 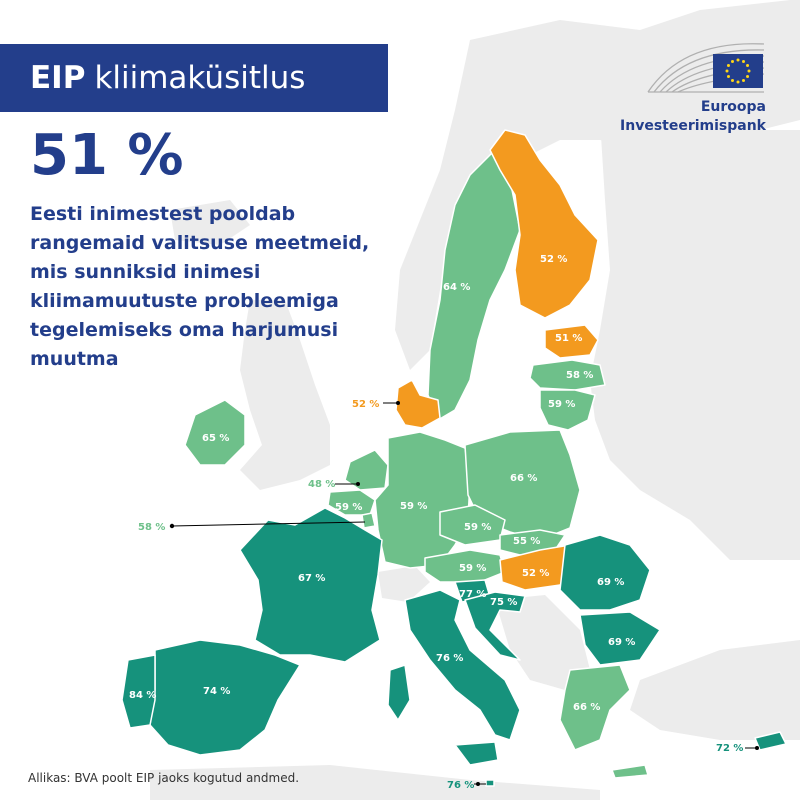 I want to click on dot-cyprus, so click(x=757, y=748).